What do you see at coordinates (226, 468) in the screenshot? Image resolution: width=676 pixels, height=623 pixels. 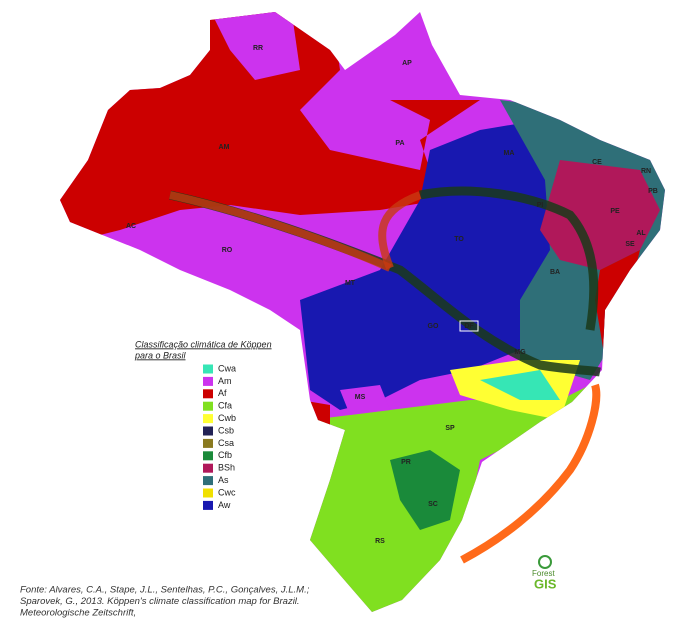 I see `legend-label: BSh` at bounding box center [226, 468].